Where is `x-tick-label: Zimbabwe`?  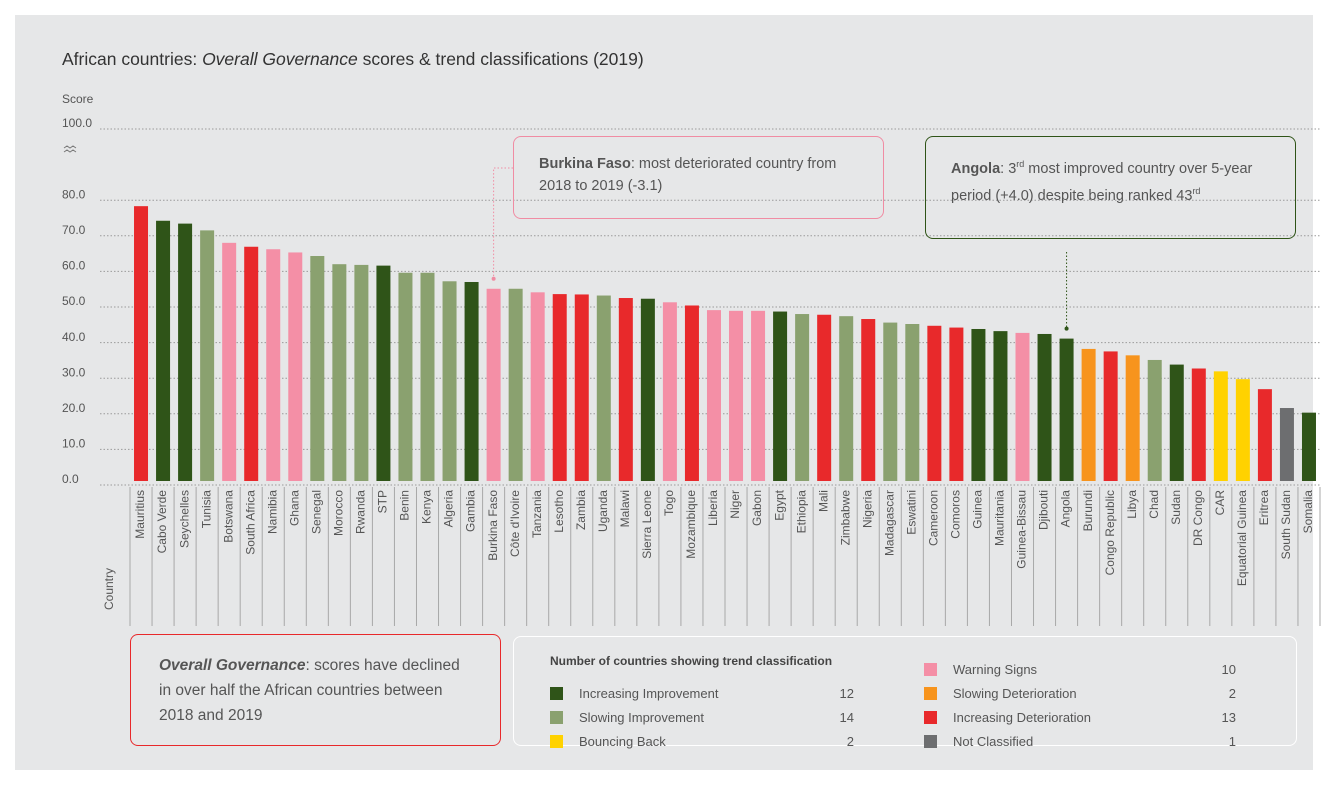 x-tick-label: Zimbabwe is located at coordinates (845, 518).